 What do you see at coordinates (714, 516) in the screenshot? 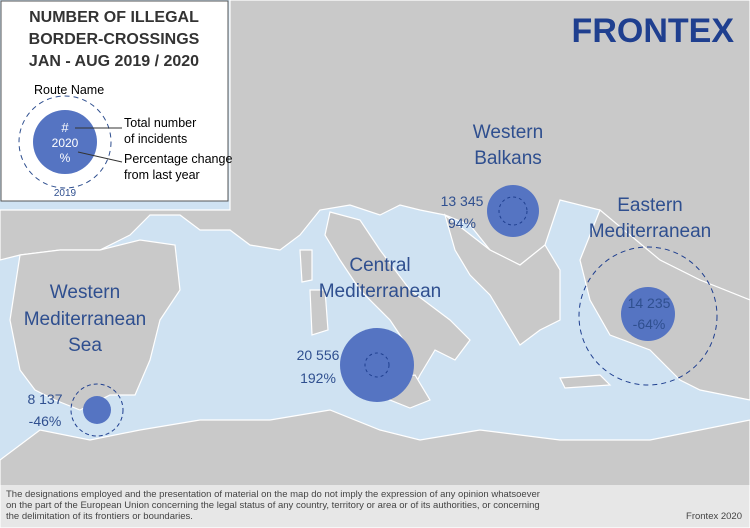
I see `credit: Frontex 2020` at bounding box center [714, 516].